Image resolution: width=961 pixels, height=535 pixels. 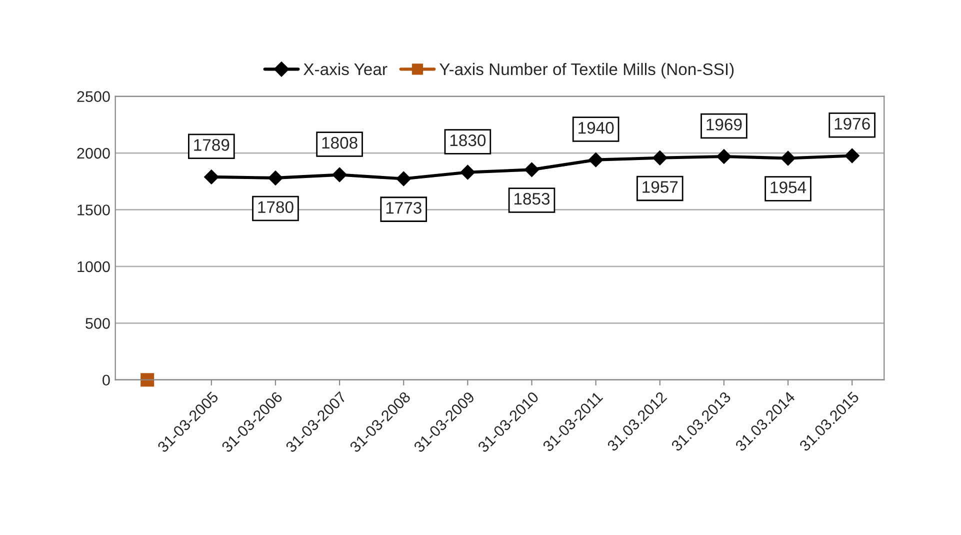 I want to click on data-label: 1957, so click(x=660, y=187).